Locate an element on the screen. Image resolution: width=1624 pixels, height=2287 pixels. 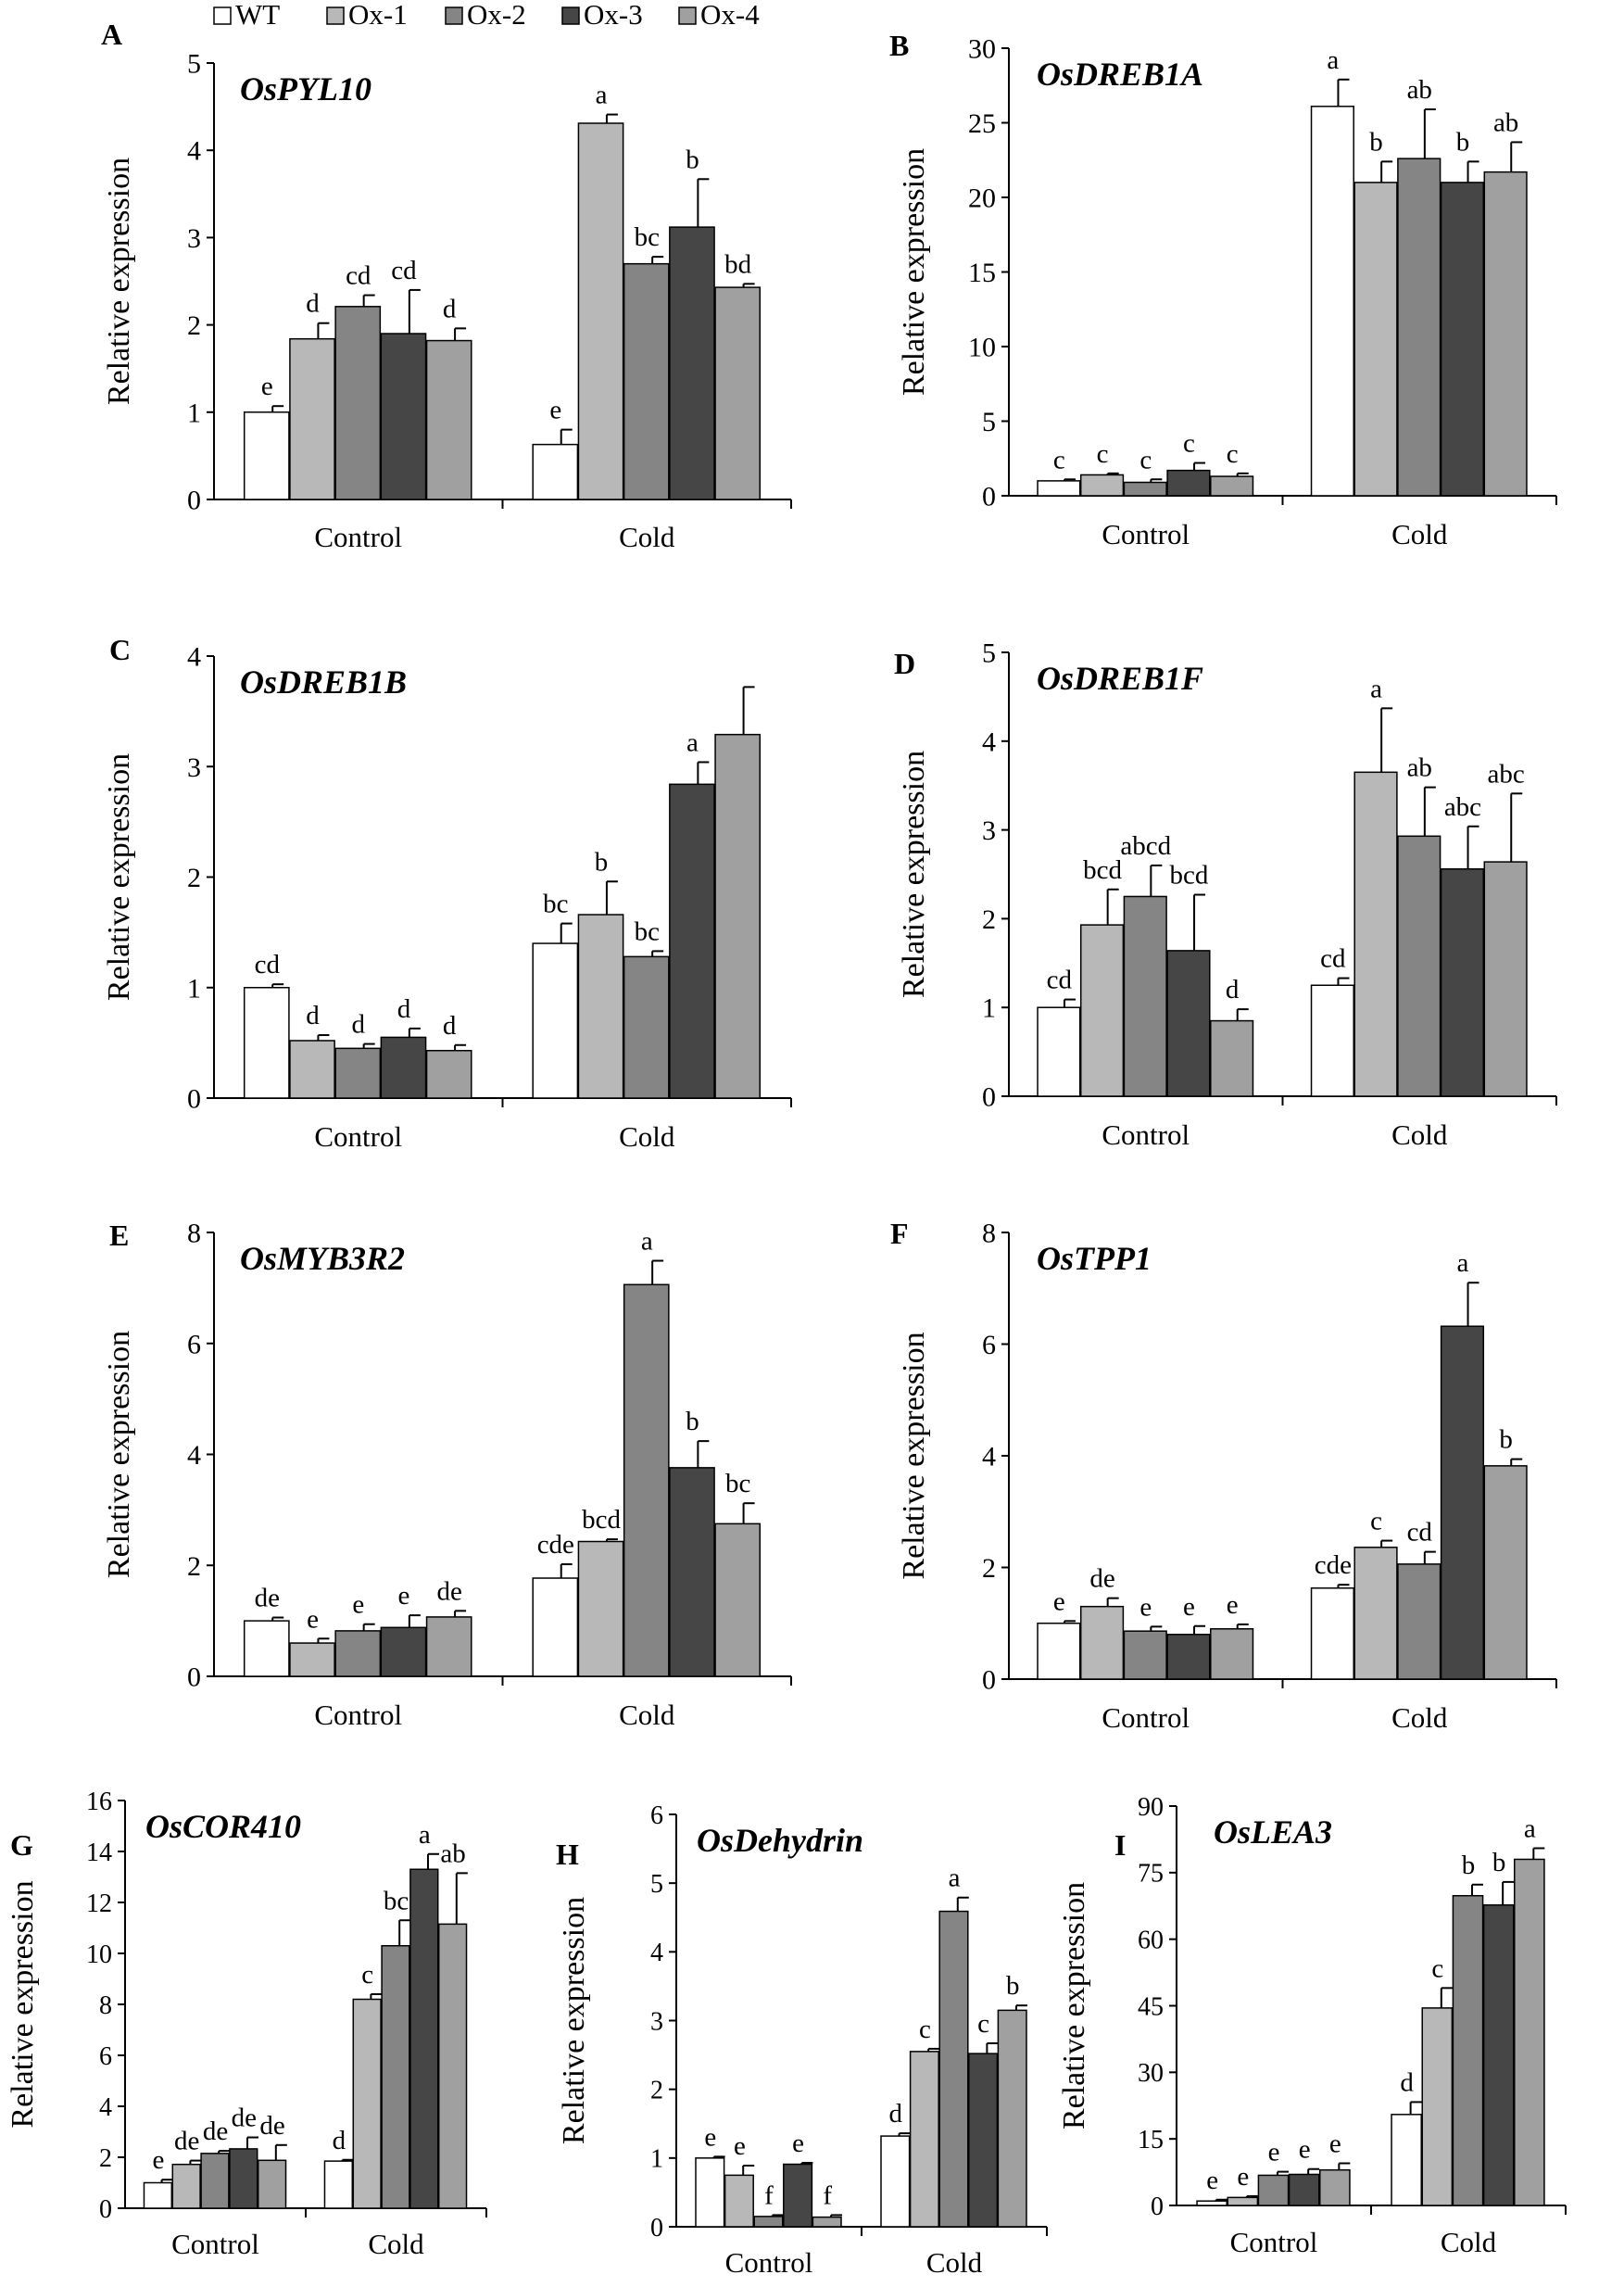
y-tick-label-b: 20 is located at coordinates (982, 198).